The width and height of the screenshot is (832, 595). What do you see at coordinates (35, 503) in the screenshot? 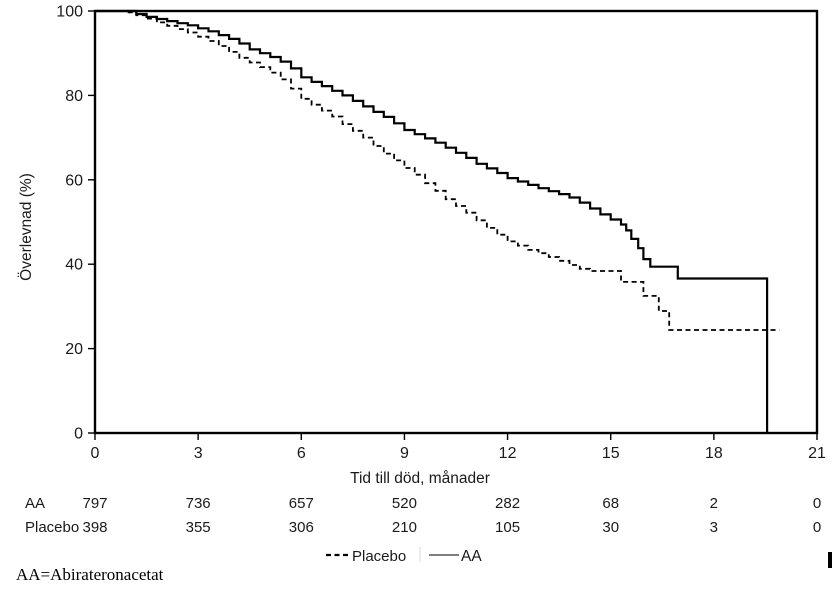
I see `risk-row-label-aa: AA` at bounding box center [35, 503].